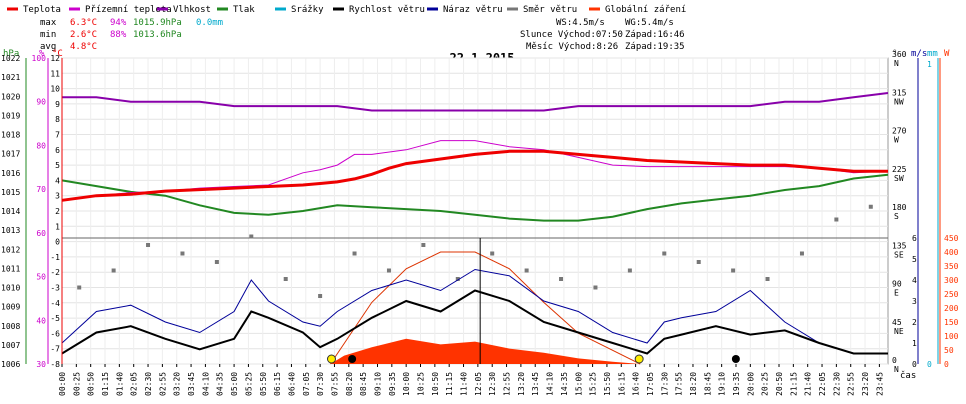 The image size is (966, 404). I want to click on temp-tick: -3, so click(55, 288).